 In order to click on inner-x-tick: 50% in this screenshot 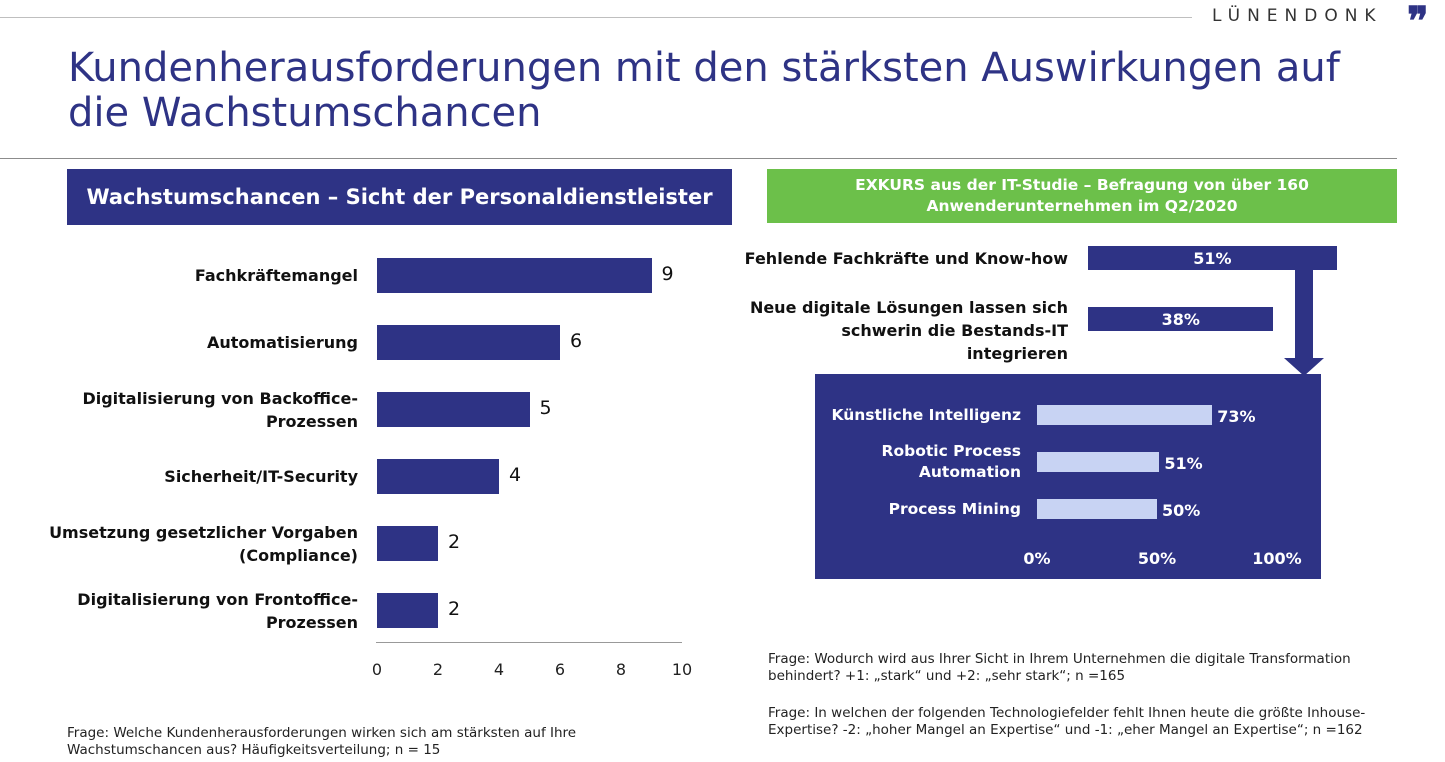, I will do `click(1157, 558)`.